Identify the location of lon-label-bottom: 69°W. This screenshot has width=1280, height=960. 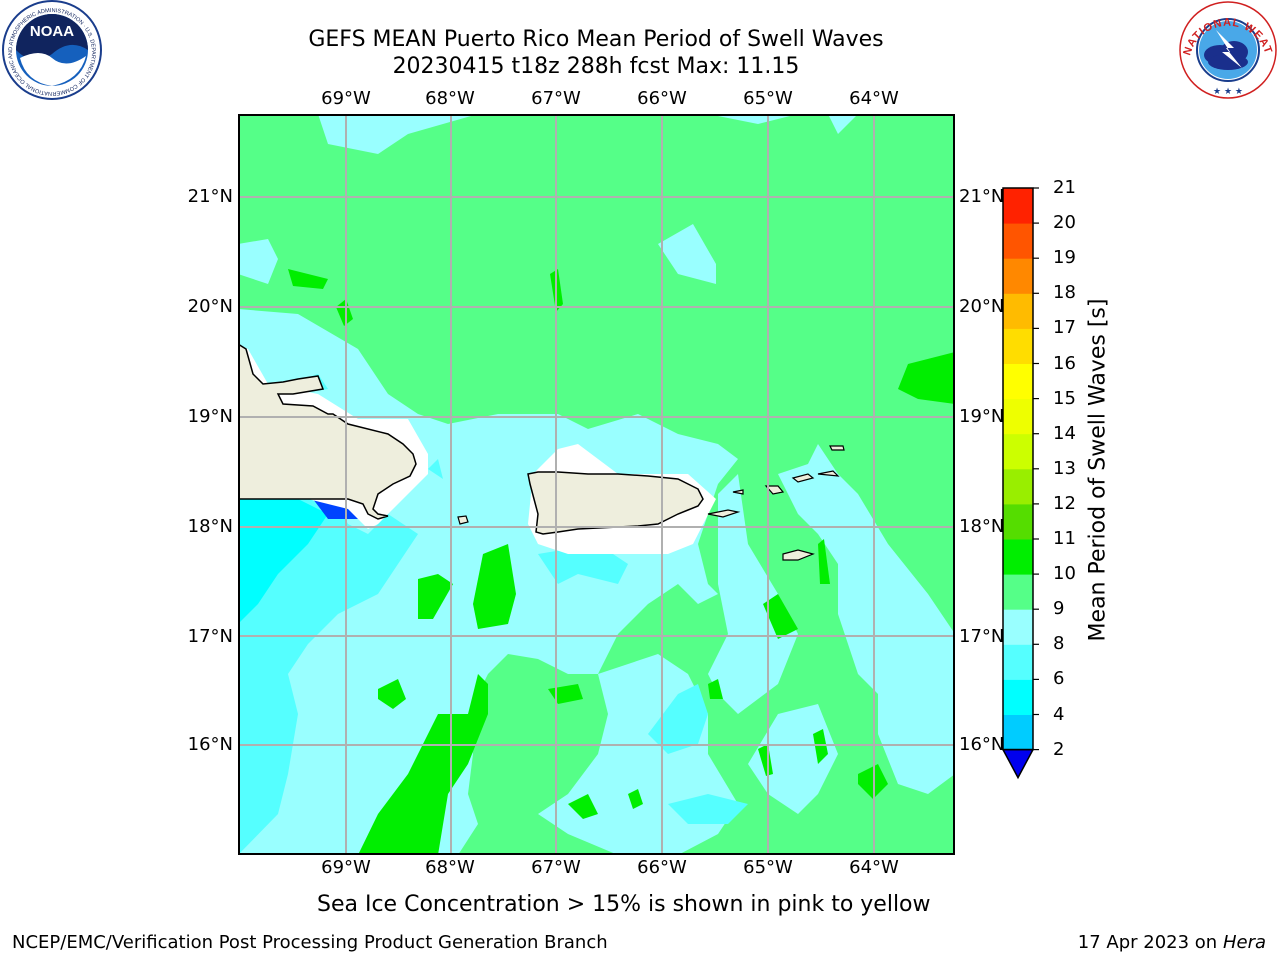
(346, 867).